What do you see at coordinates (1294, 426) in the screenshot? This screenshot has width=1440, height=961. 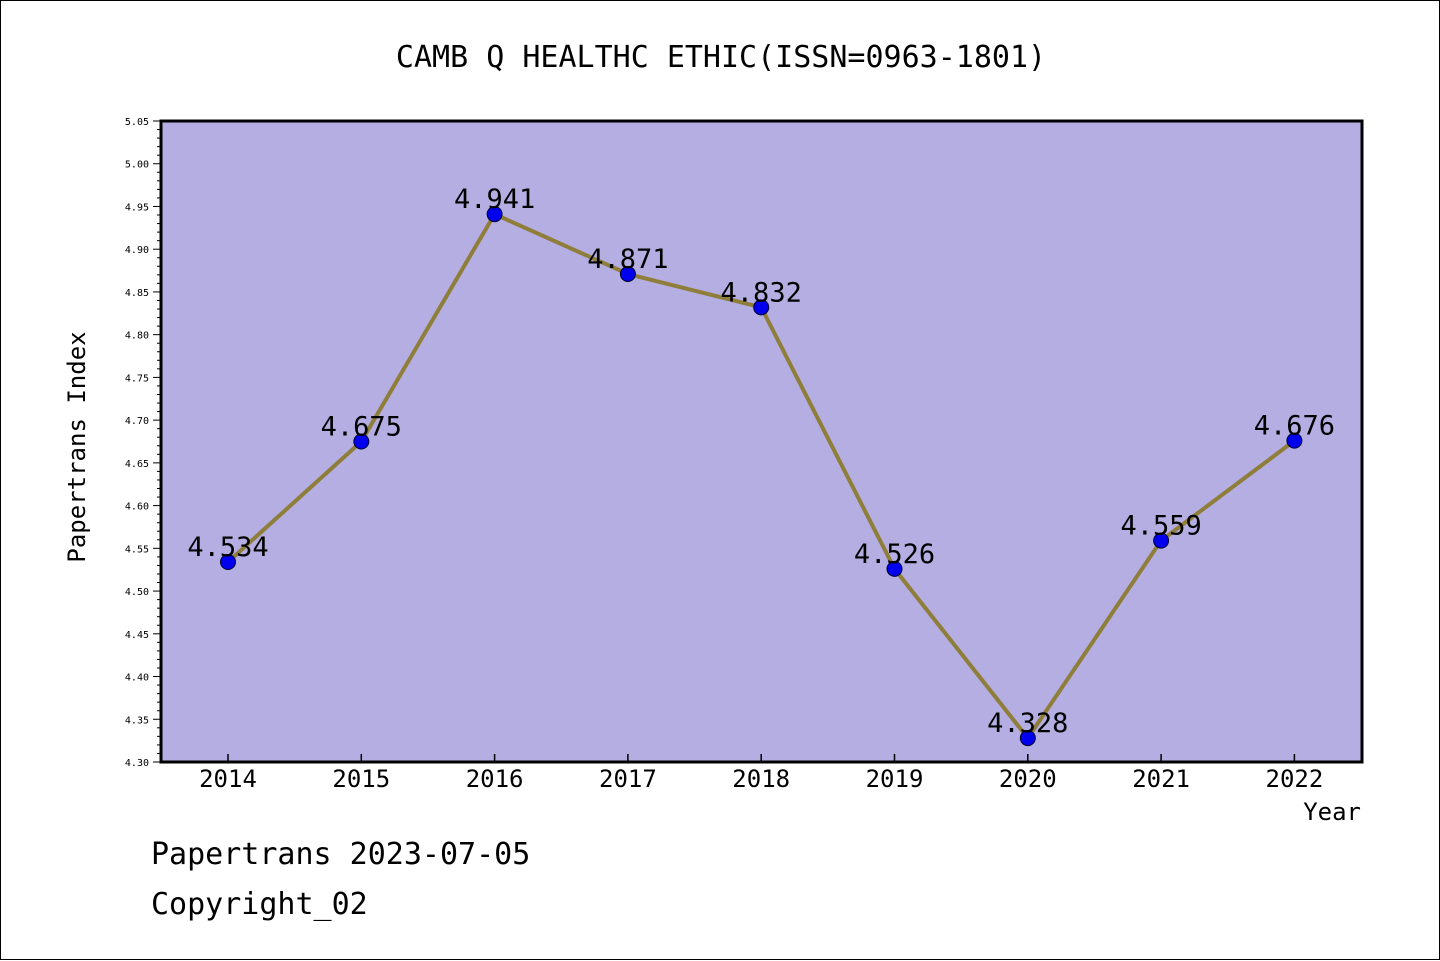 I see `data-label: 4.676` at bounding box center [1294, 426].